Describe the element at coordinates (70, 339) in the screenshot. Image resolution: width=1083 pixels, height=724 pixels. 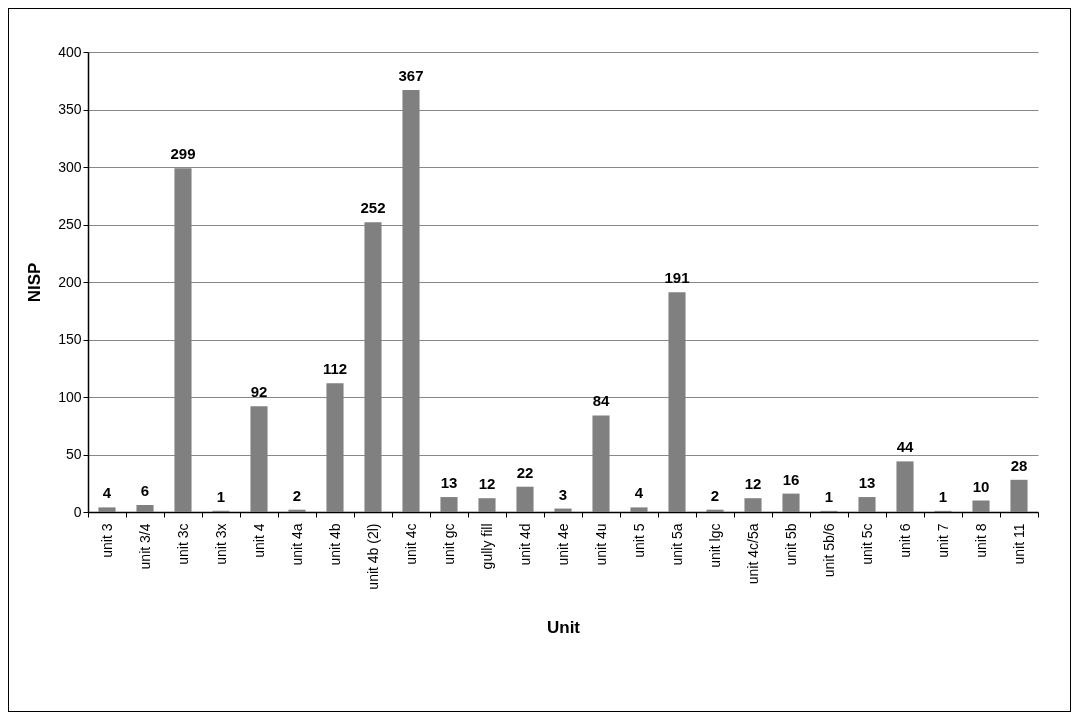
I see `y-tick-label: 150` at that location.